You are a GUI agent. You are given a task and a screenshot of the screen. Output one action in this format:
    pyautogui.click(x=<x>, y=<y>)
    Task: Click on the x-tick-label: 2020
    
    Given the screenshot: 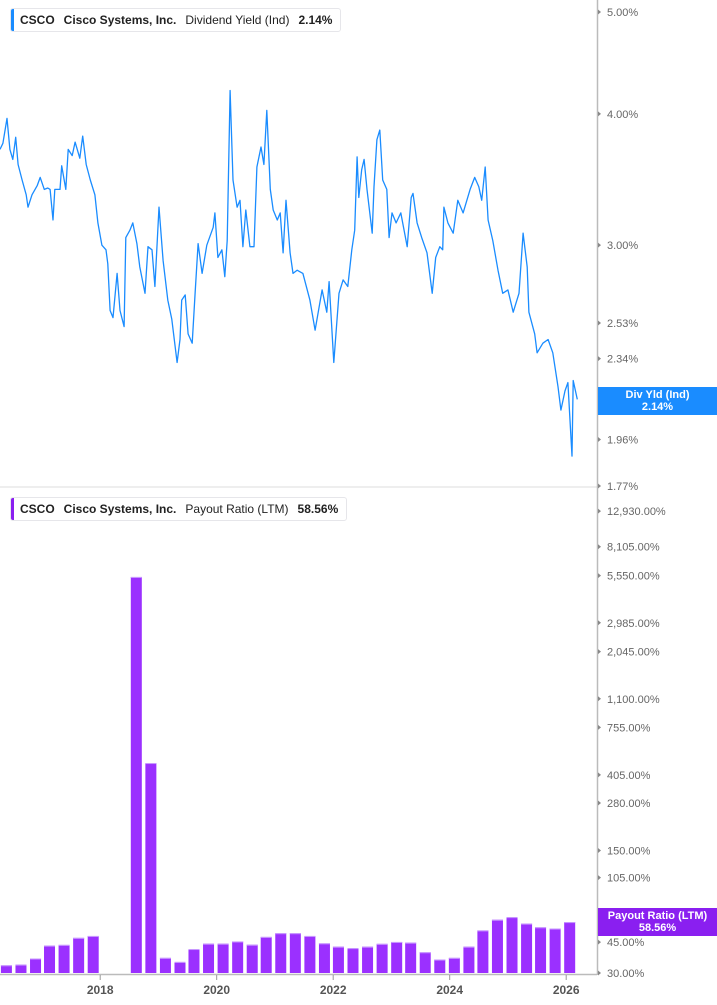 What is the action you would take?
    pyautogui.click(x=216, y=990)
    